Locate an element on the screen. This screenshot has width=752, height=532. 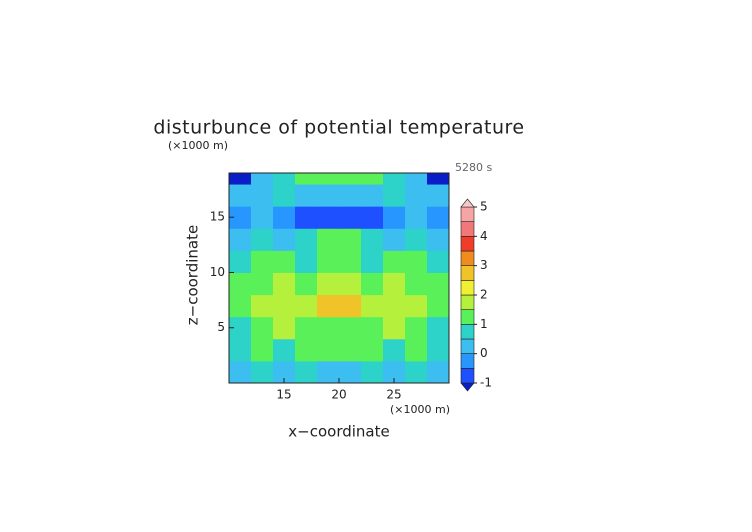
x-tick-label: 15 is located at coordinates (283, 395).